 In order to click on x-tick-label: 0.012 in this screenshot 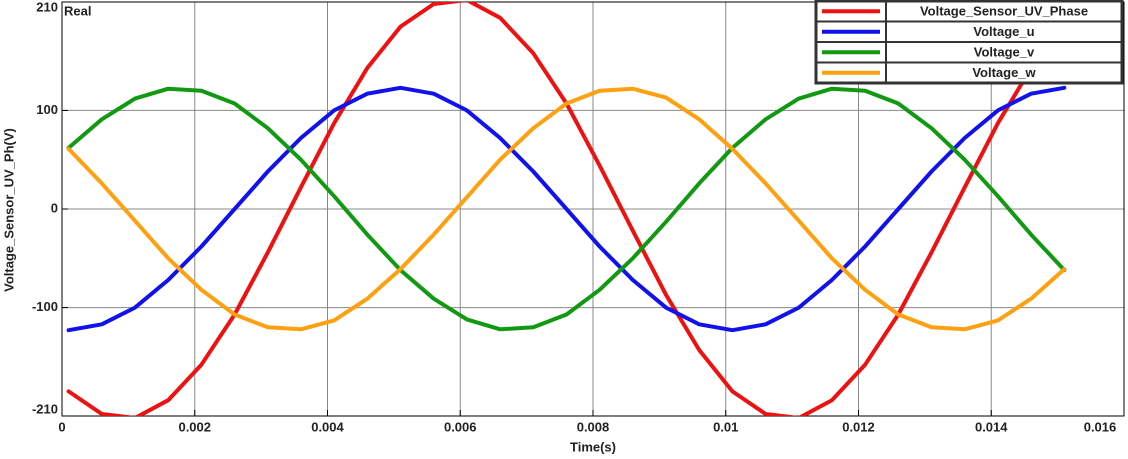, I will do `click(858, 426)`.